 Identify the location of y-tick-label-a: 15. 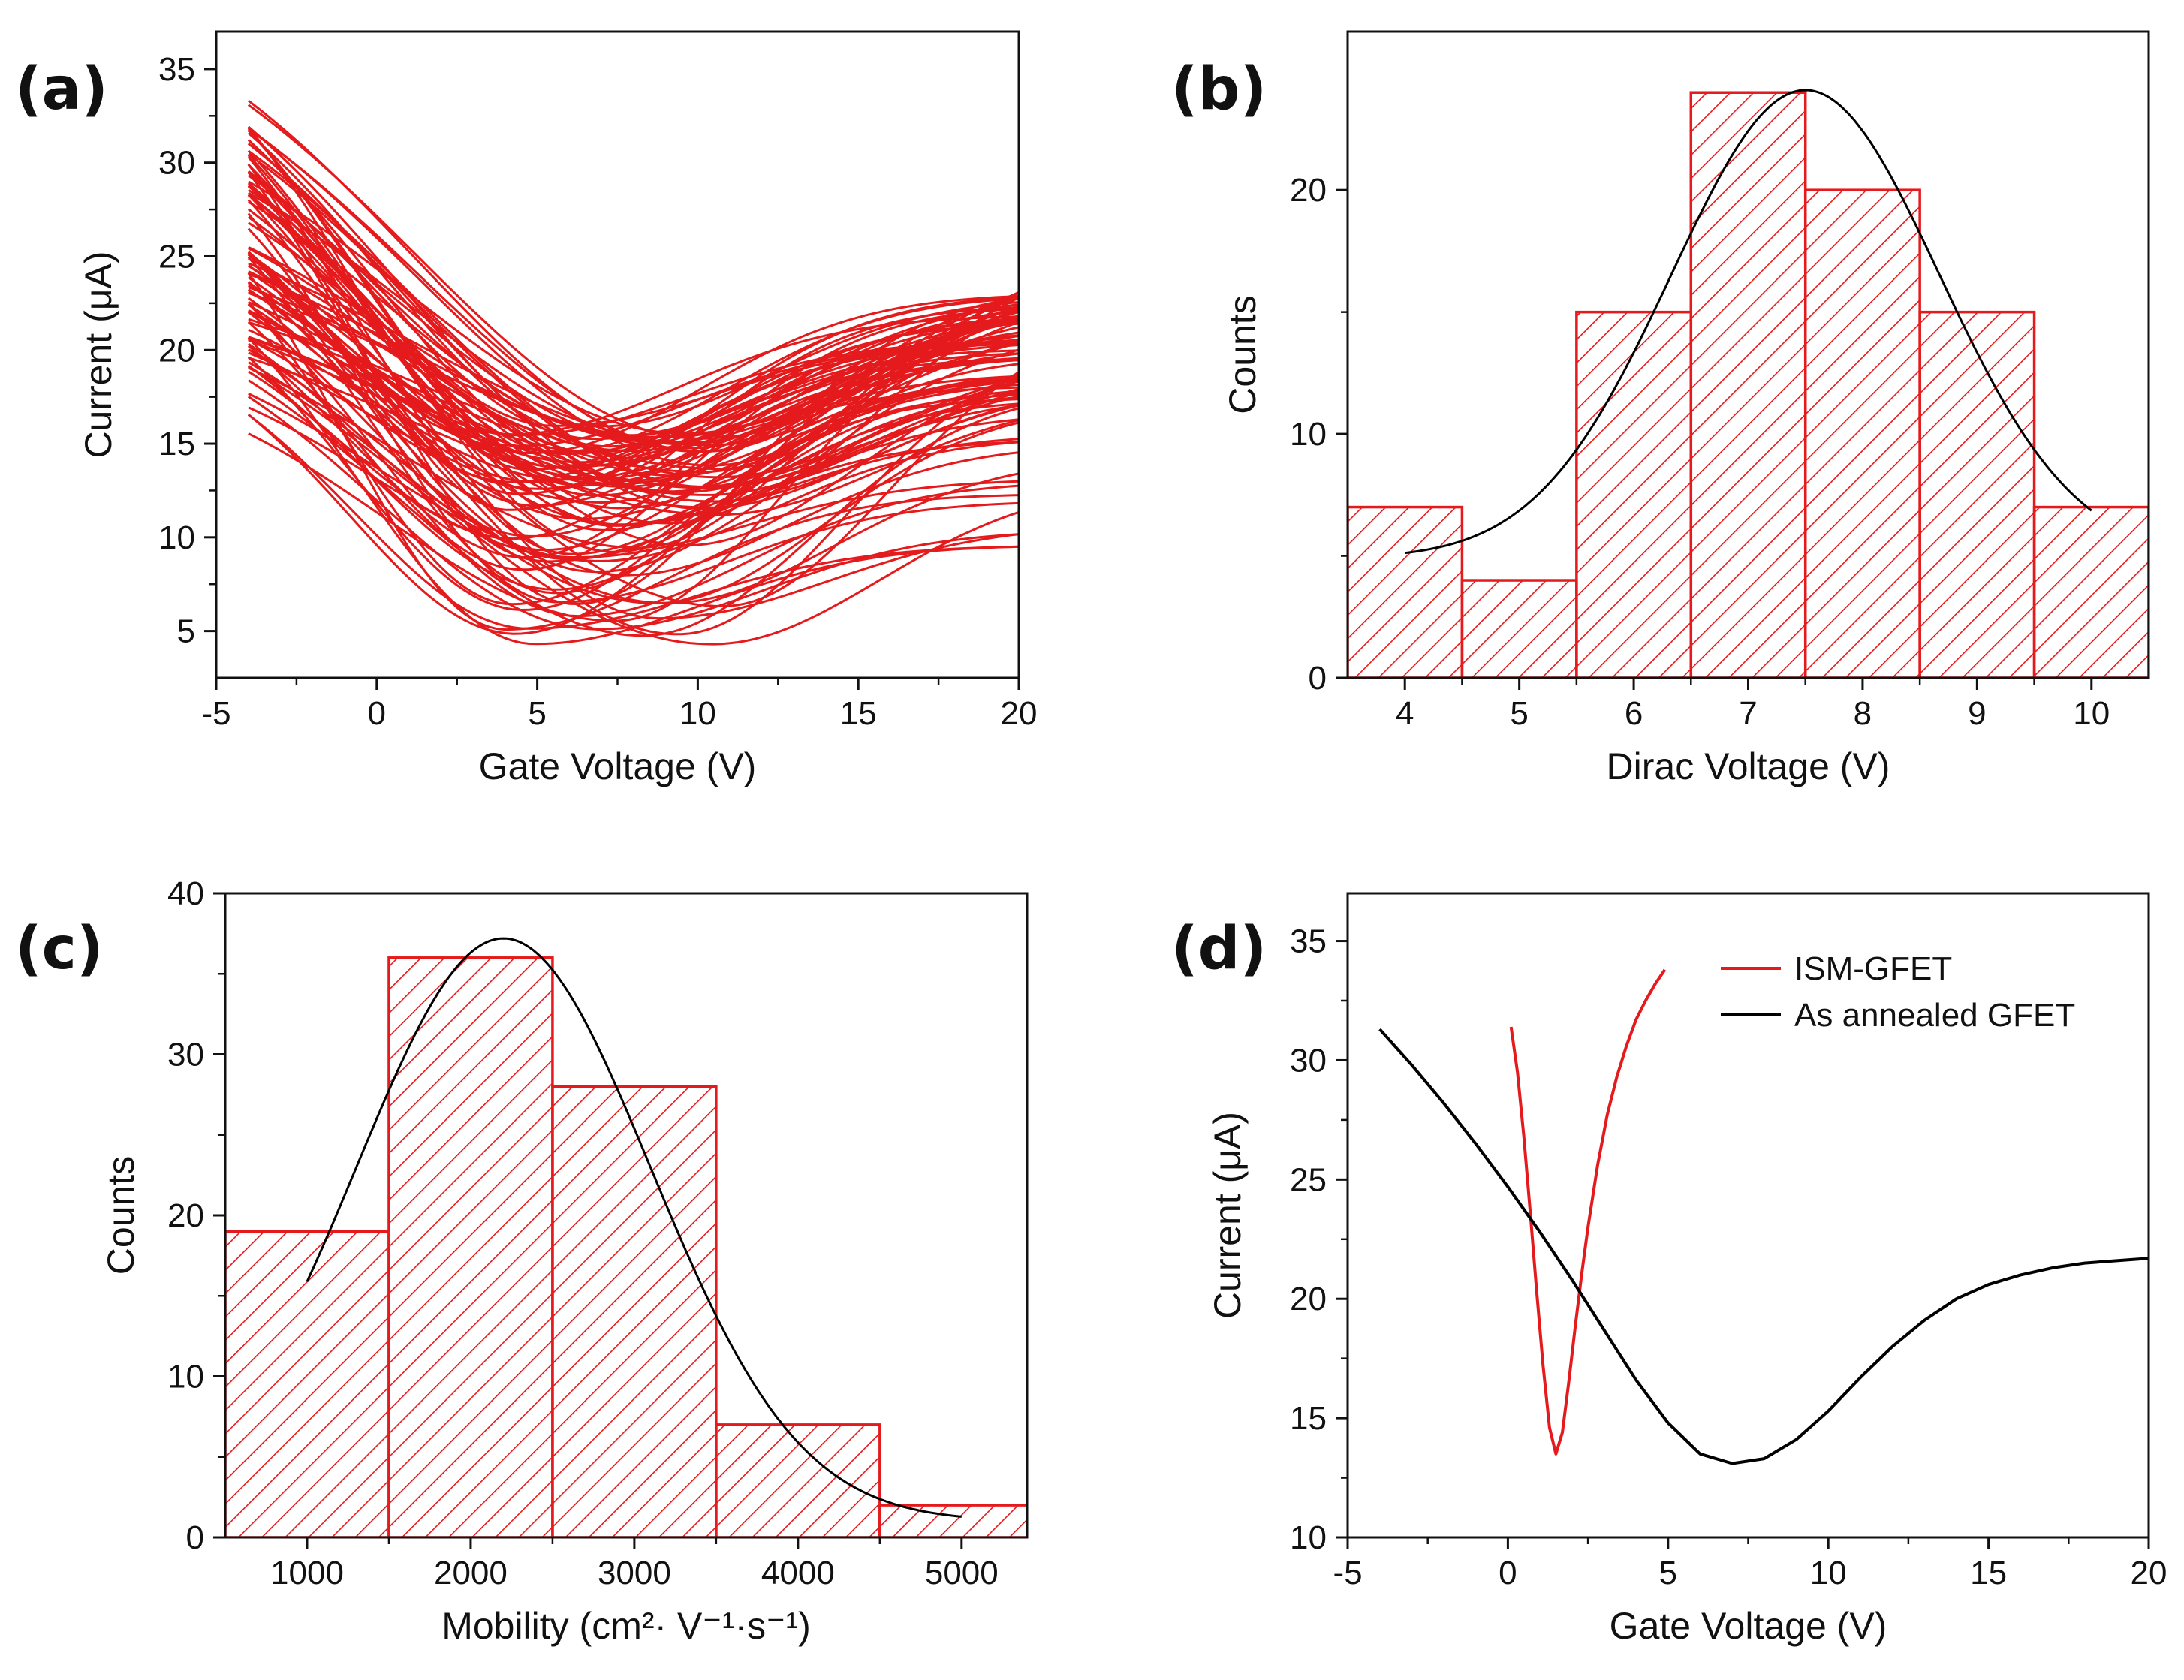
(176, 444).